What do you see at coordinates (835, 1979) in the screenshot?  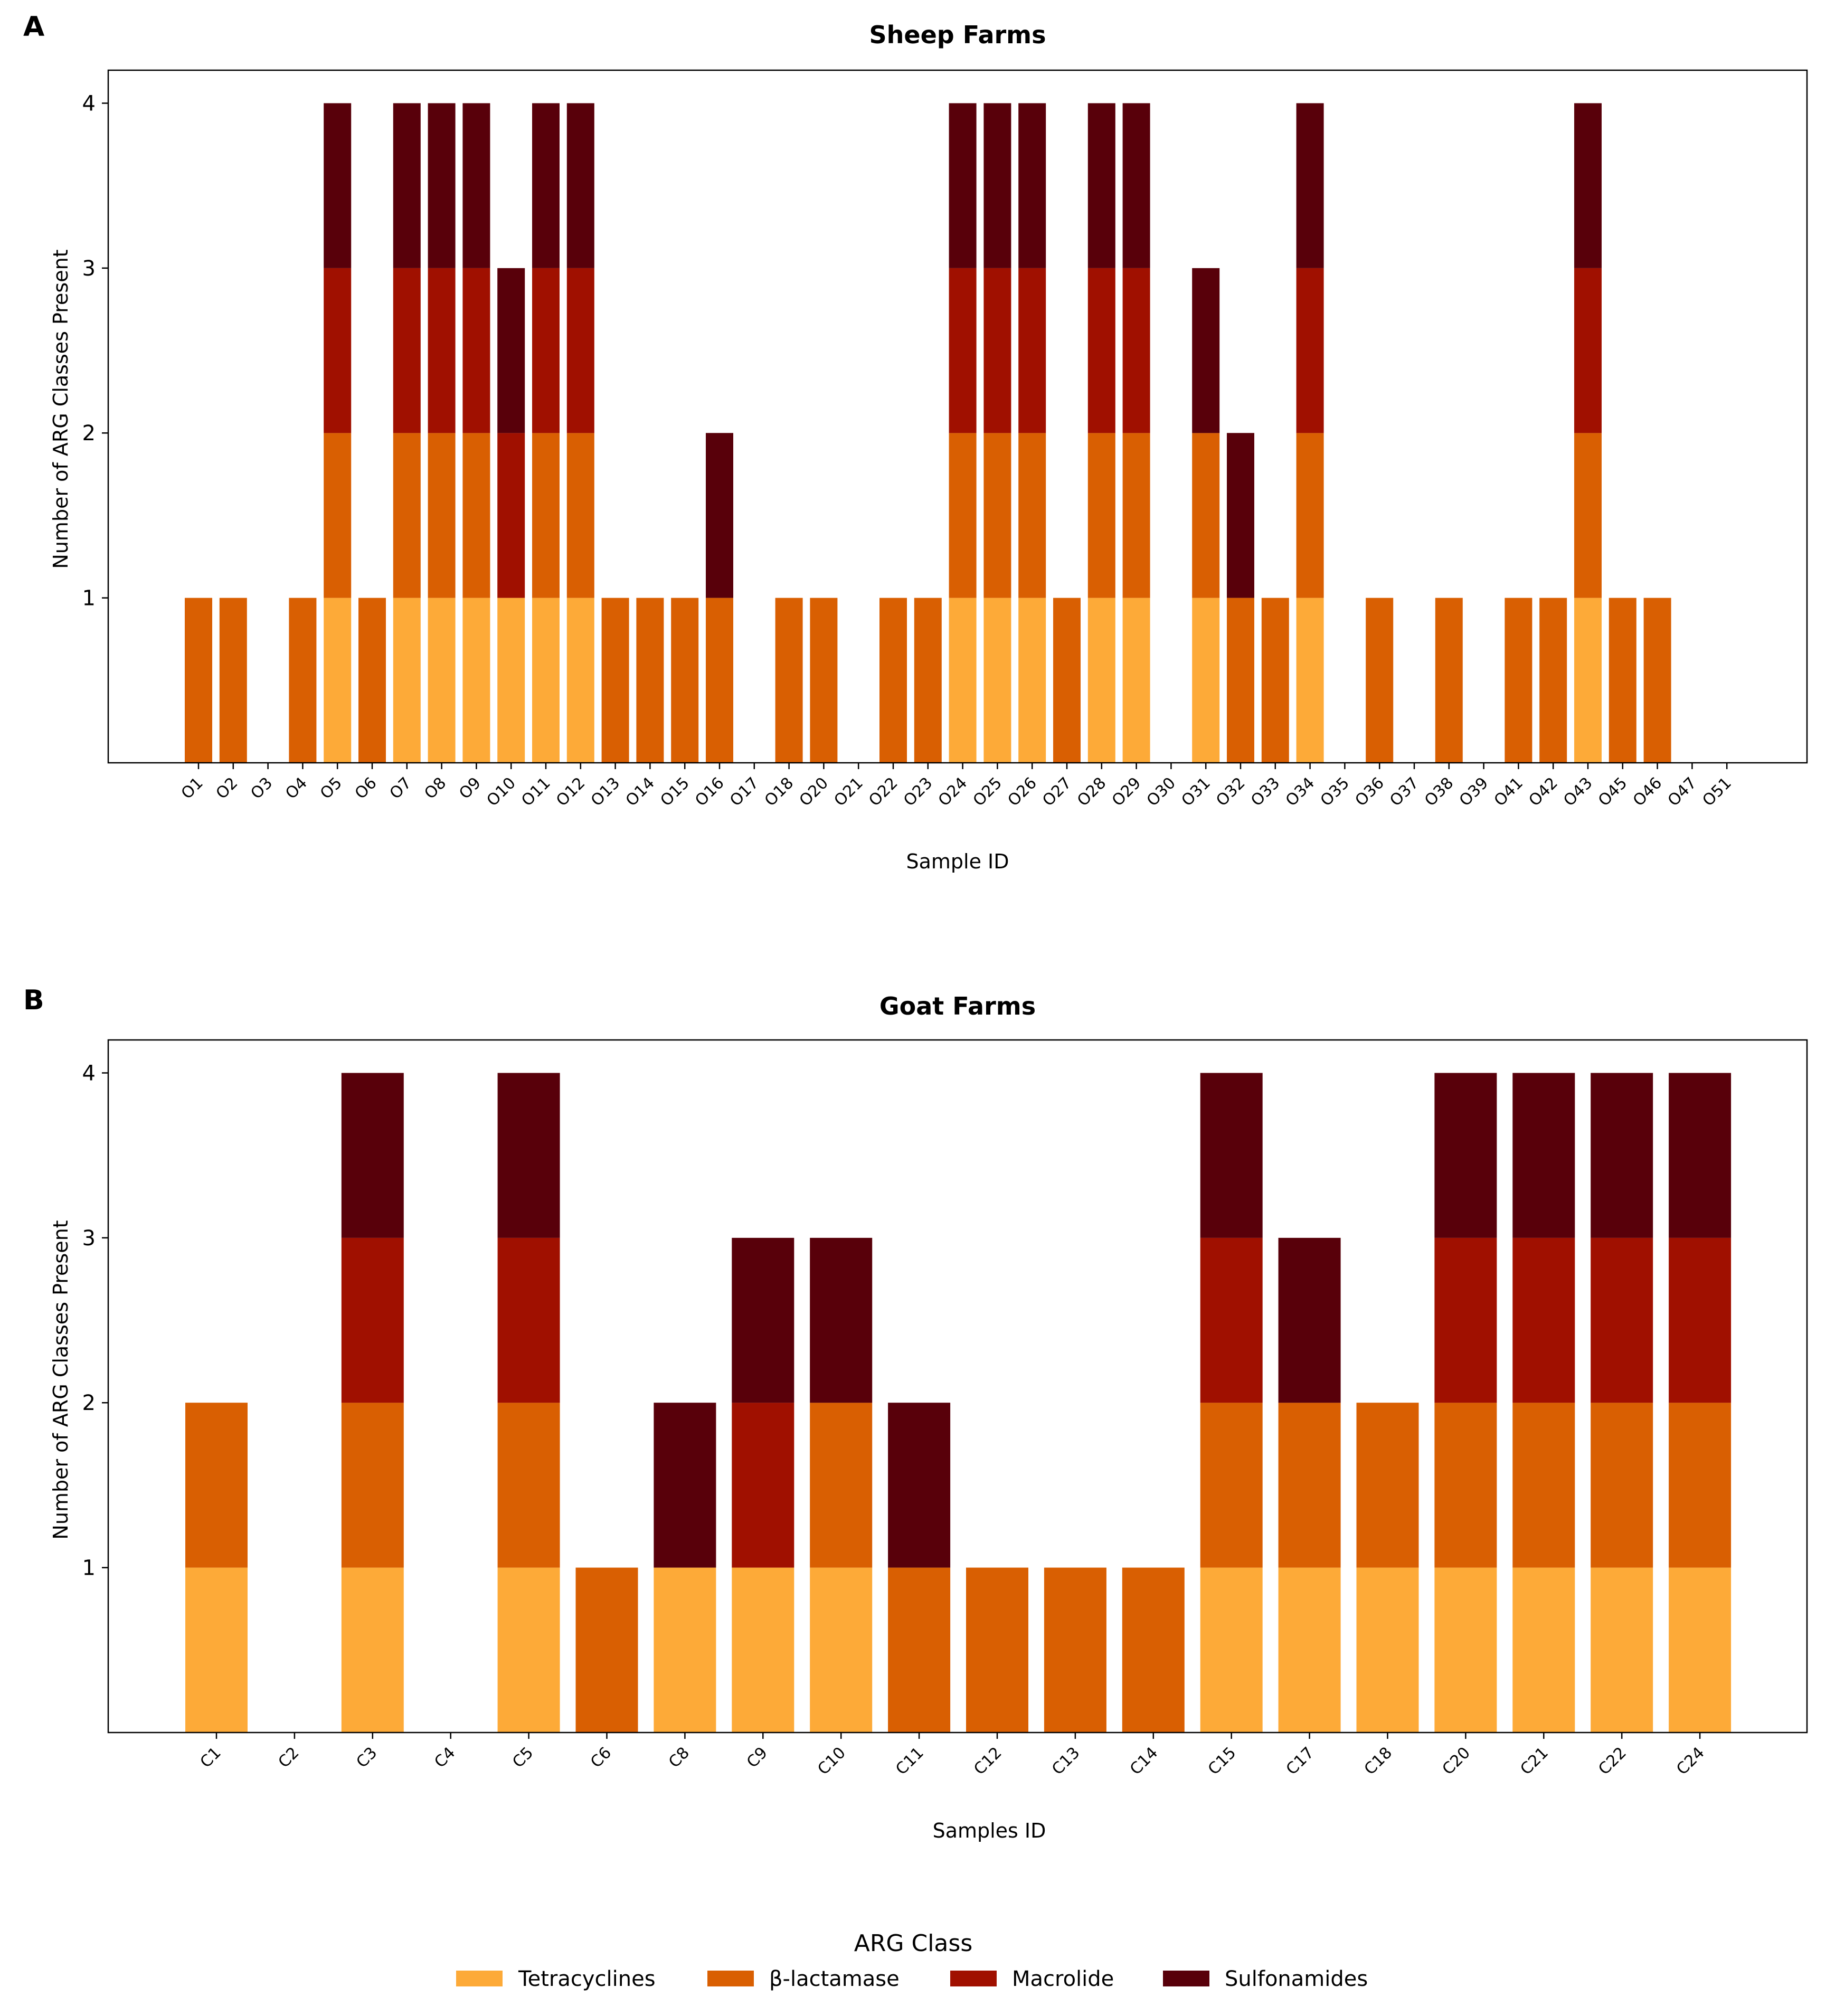 I see `legend-label-lactamase: β-lactamase` at bounding box center [835, 1979].